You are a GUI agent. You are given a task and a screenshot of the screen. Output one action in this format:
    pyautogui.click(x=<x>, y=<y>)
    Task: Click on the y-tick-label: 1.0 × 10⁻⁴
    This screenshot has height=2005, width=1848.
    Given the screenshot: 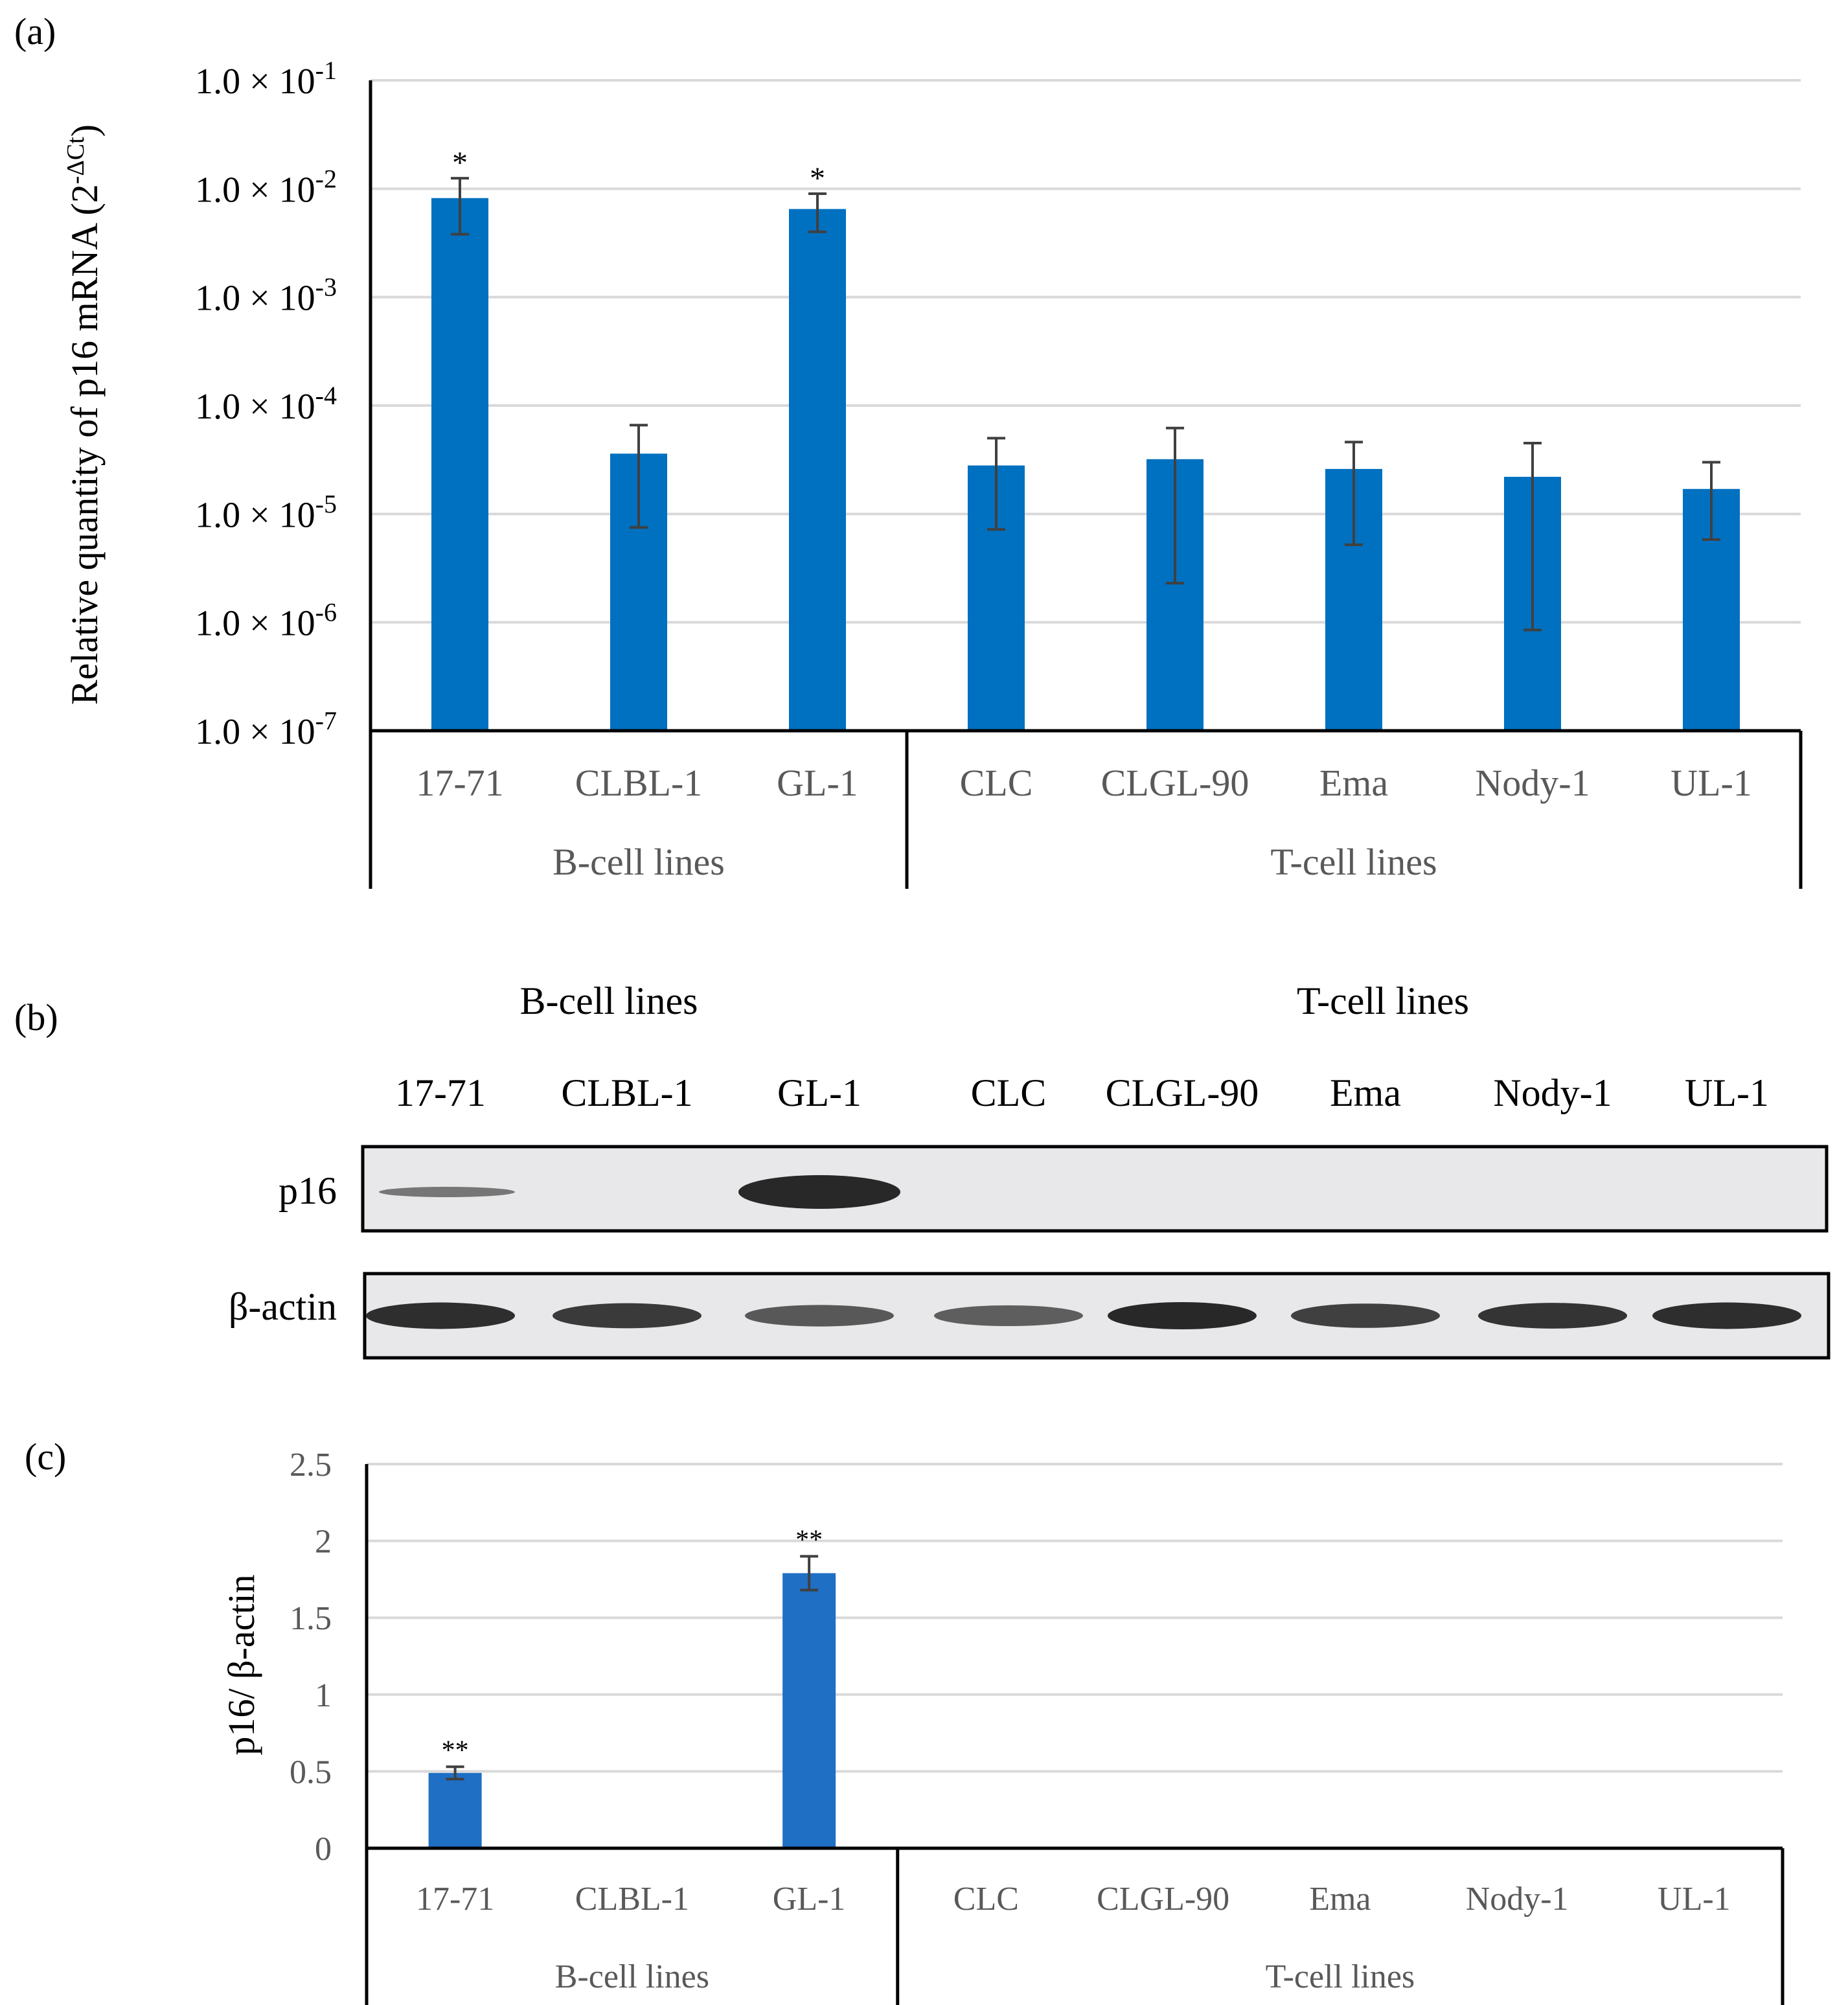 What is the action you would take?
    pyautogui.click(x=266, y=404)
    